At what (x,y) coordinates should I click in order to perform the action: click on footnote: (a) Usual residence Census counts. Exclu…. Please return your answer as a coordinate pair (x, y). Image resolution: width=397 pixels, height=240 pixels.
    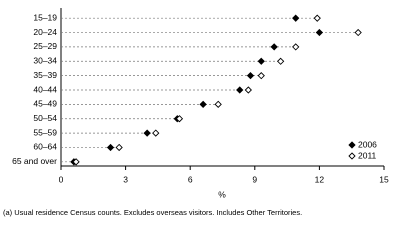
    Looking at the image, I should click on (152, 212).